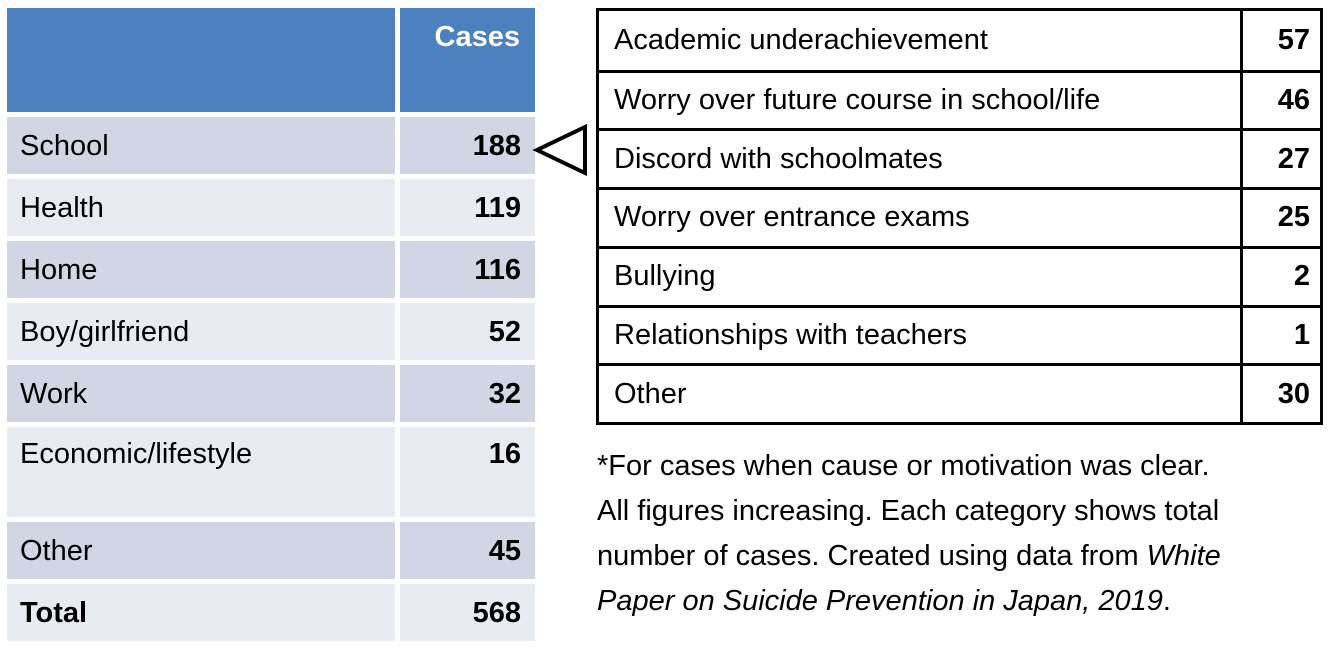  What do you see at coordinates (1280, 218) in the screenshot?
I see `row-value-worry-entrance-exams: 25` at bounding box center [1280, 218].